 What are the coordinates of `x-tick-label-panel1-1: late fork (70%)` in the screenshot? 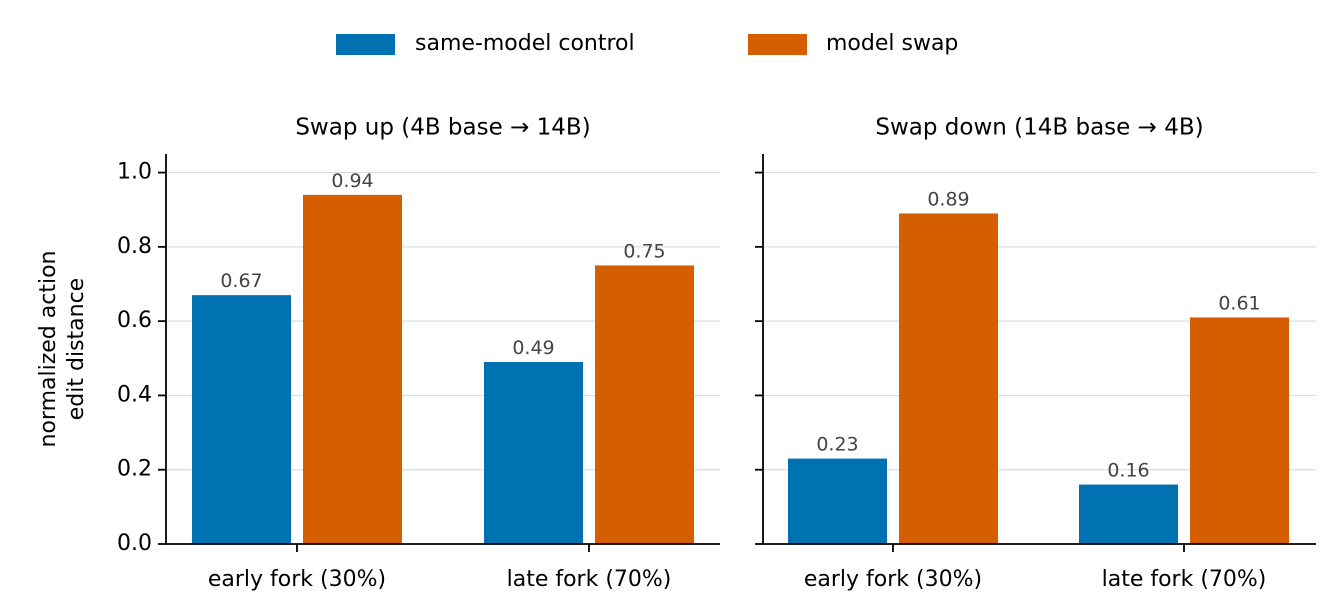 It's located at (589, 579).